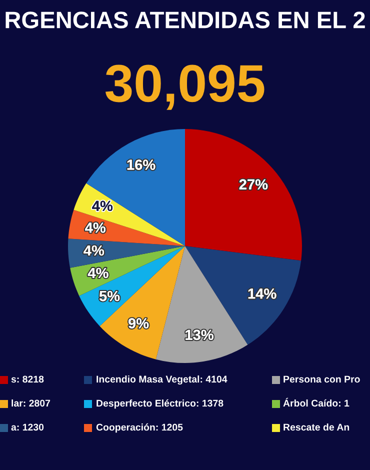 This screenshot has width=370, height=470. Describe the element at coordinates (139, 428) in the screenshot. I see `legend-label: Cooperación: 1205` at that location.